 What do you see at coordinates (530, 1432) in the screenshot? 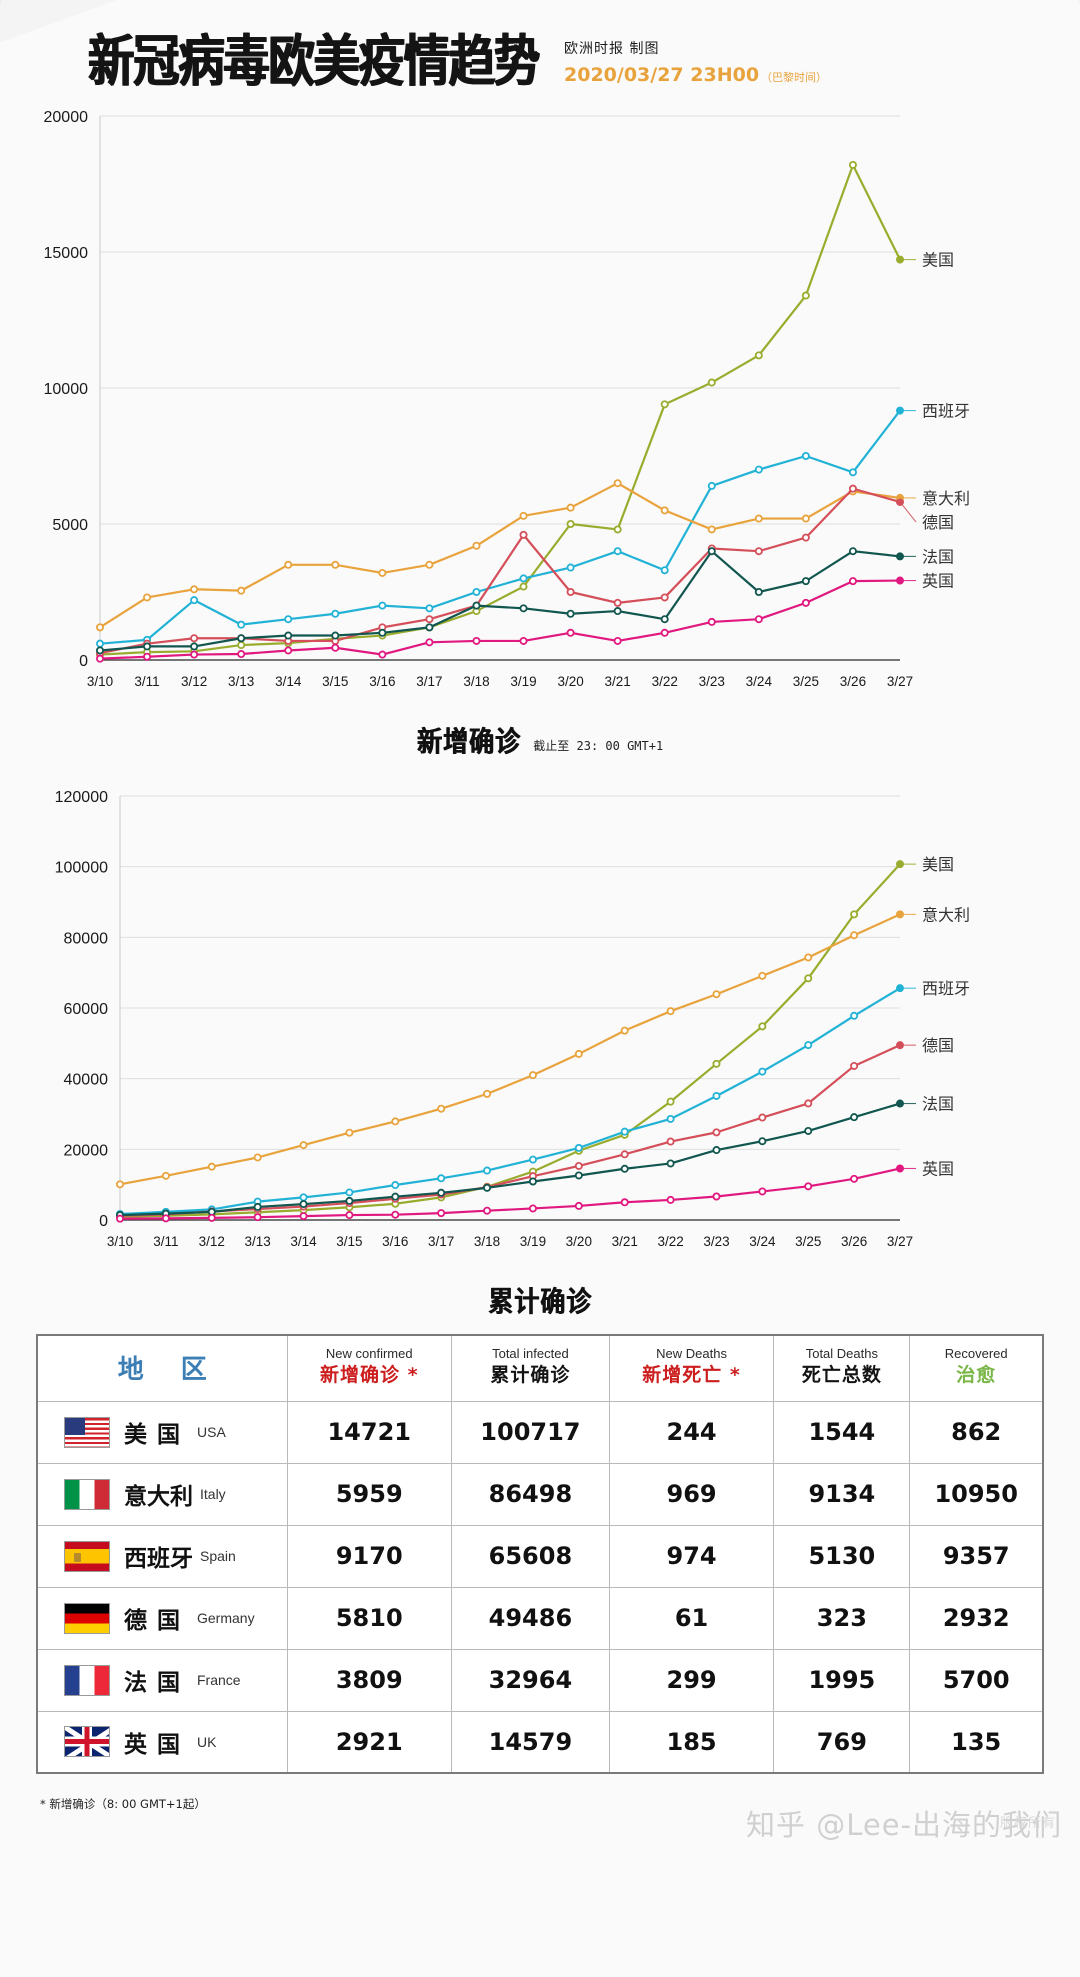
I see `cell-total-infected: 100717` at bounding box center [530, 1432].